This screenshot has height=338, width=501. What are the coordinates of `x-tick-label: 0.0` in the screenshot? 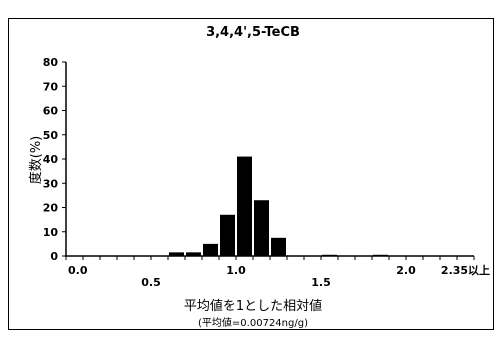 It's located at (78, 270).